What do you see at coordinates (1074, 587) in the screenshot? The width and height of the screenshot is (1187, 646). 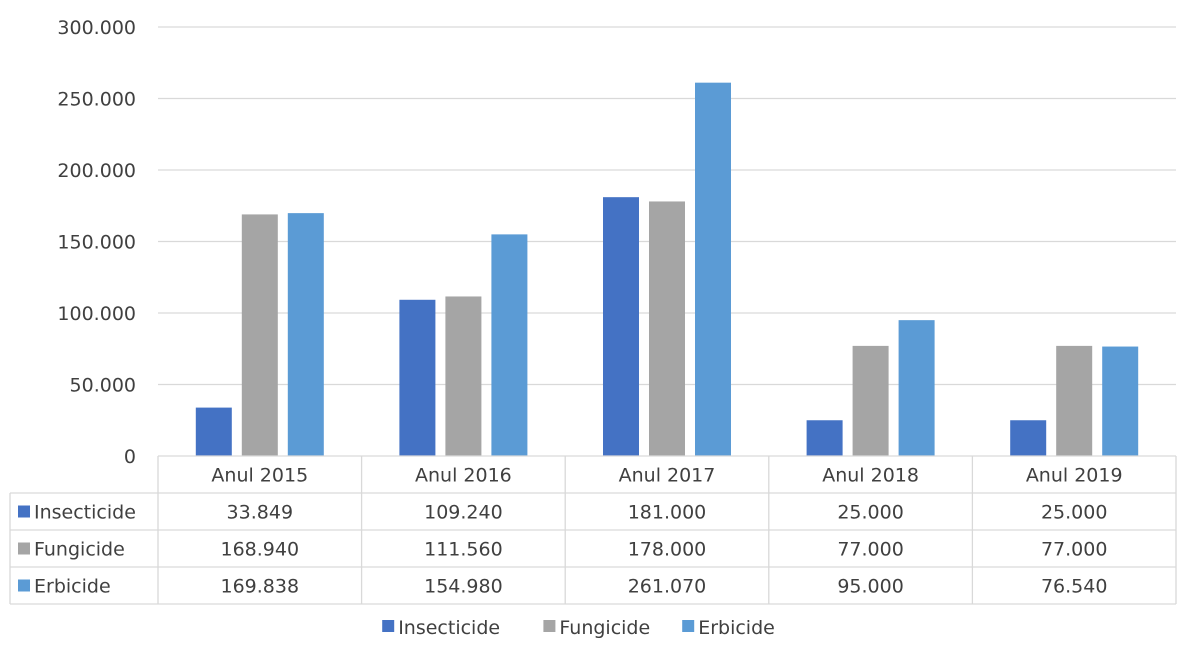 I see `data-label: 76.540` at bounding box center [1074, 587].